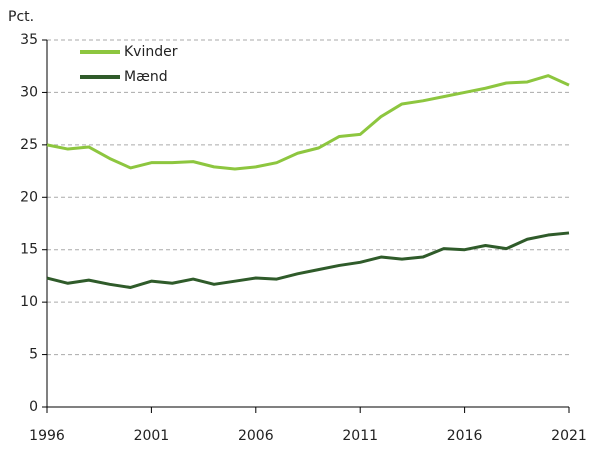 The image size is (590, 450). I want to click on x-tick-label: 2006, so click(256, 436).